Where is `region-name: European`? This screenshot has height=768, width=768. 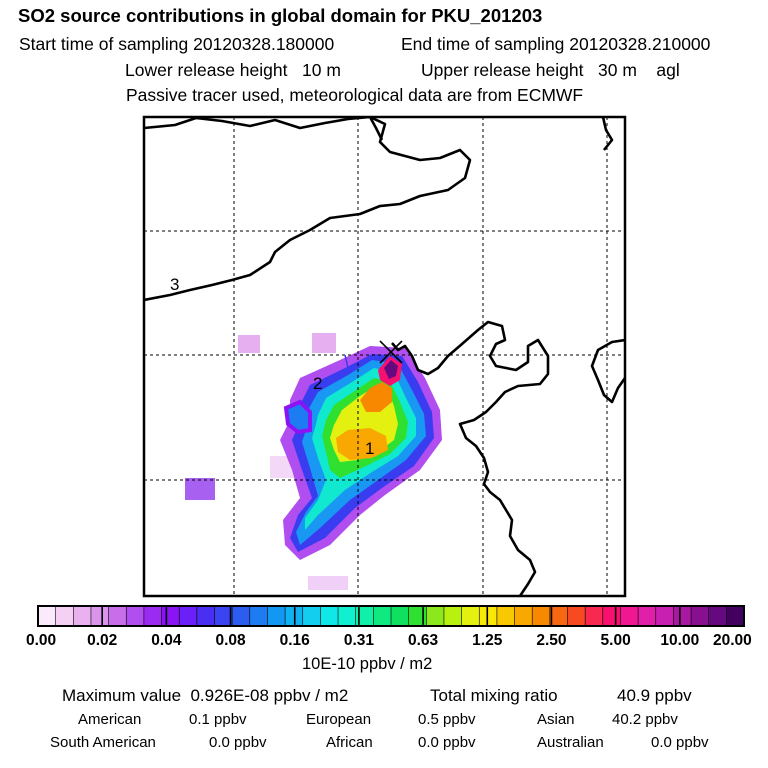 region-name: European is located at coordinates (339, 719).